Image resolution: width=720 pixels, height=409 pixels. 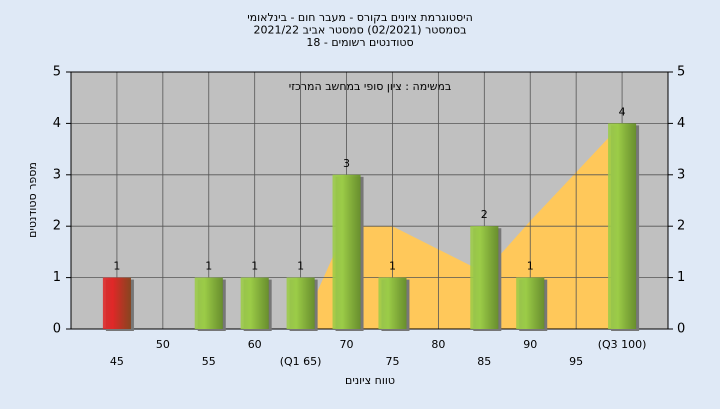 I want to click on y-tick-label: 2, so click(x=57, y=226).